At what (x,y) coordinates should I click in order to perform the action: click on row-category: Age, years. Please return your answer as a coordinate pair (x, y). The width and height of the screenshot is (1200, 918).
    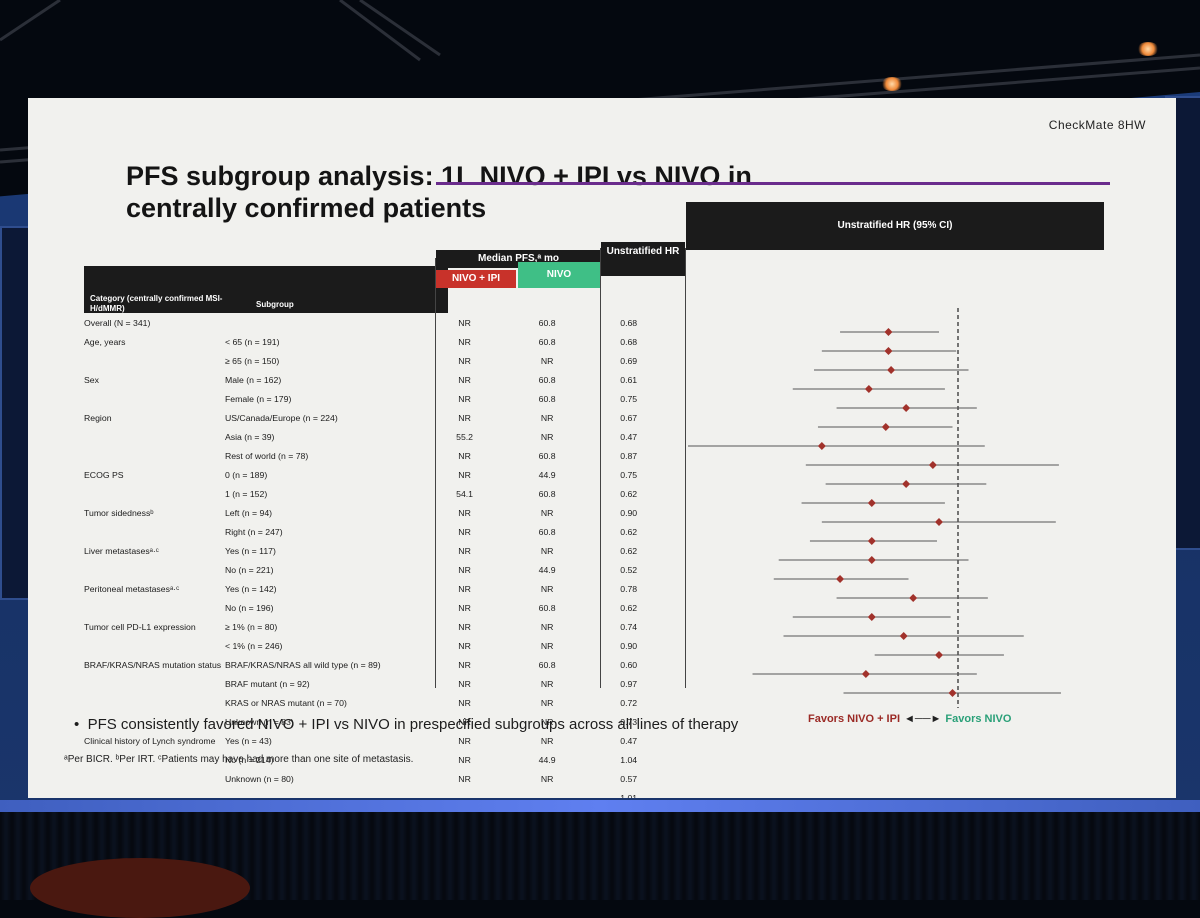
    Looking at the image, I should click on (105, 341).